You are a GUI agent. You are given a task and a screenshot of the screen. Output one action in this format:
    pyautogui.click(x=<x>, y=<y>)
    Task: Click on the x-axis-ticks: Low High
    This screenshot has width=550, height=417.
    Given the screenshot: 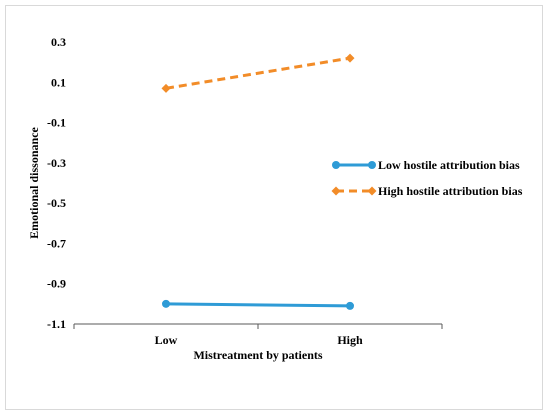 What is the action you would take?
    pyautogui.click(x=258, y=335)
    